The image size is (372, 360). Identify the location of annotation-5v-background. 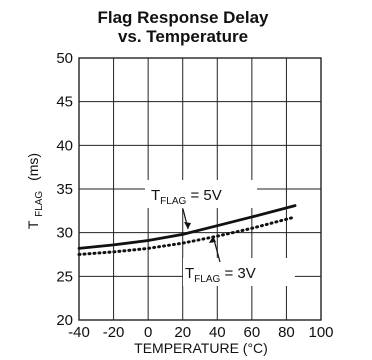
(201, 194).